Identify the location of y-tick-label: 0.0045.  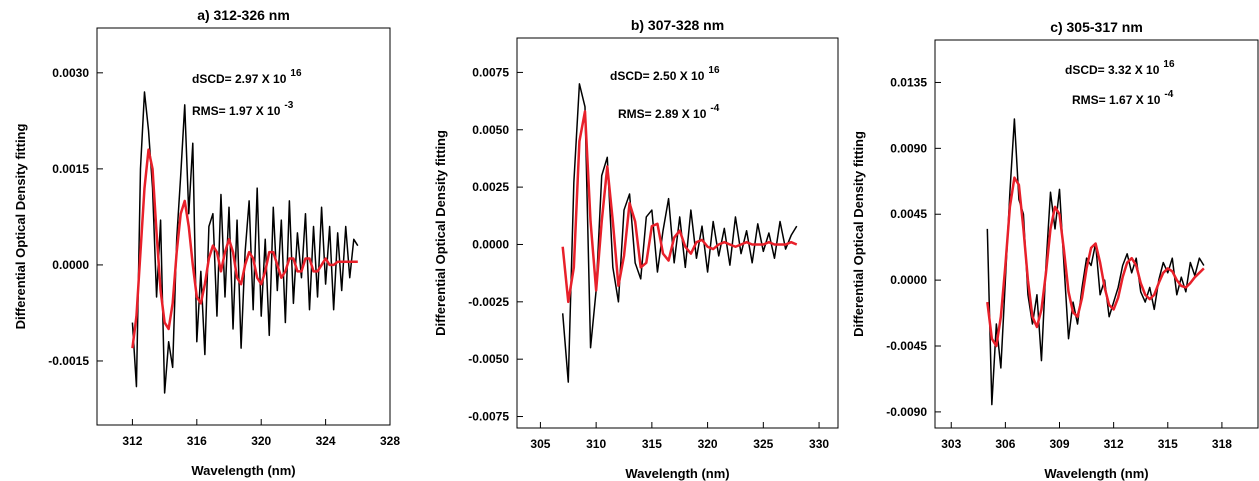
(908, 214).